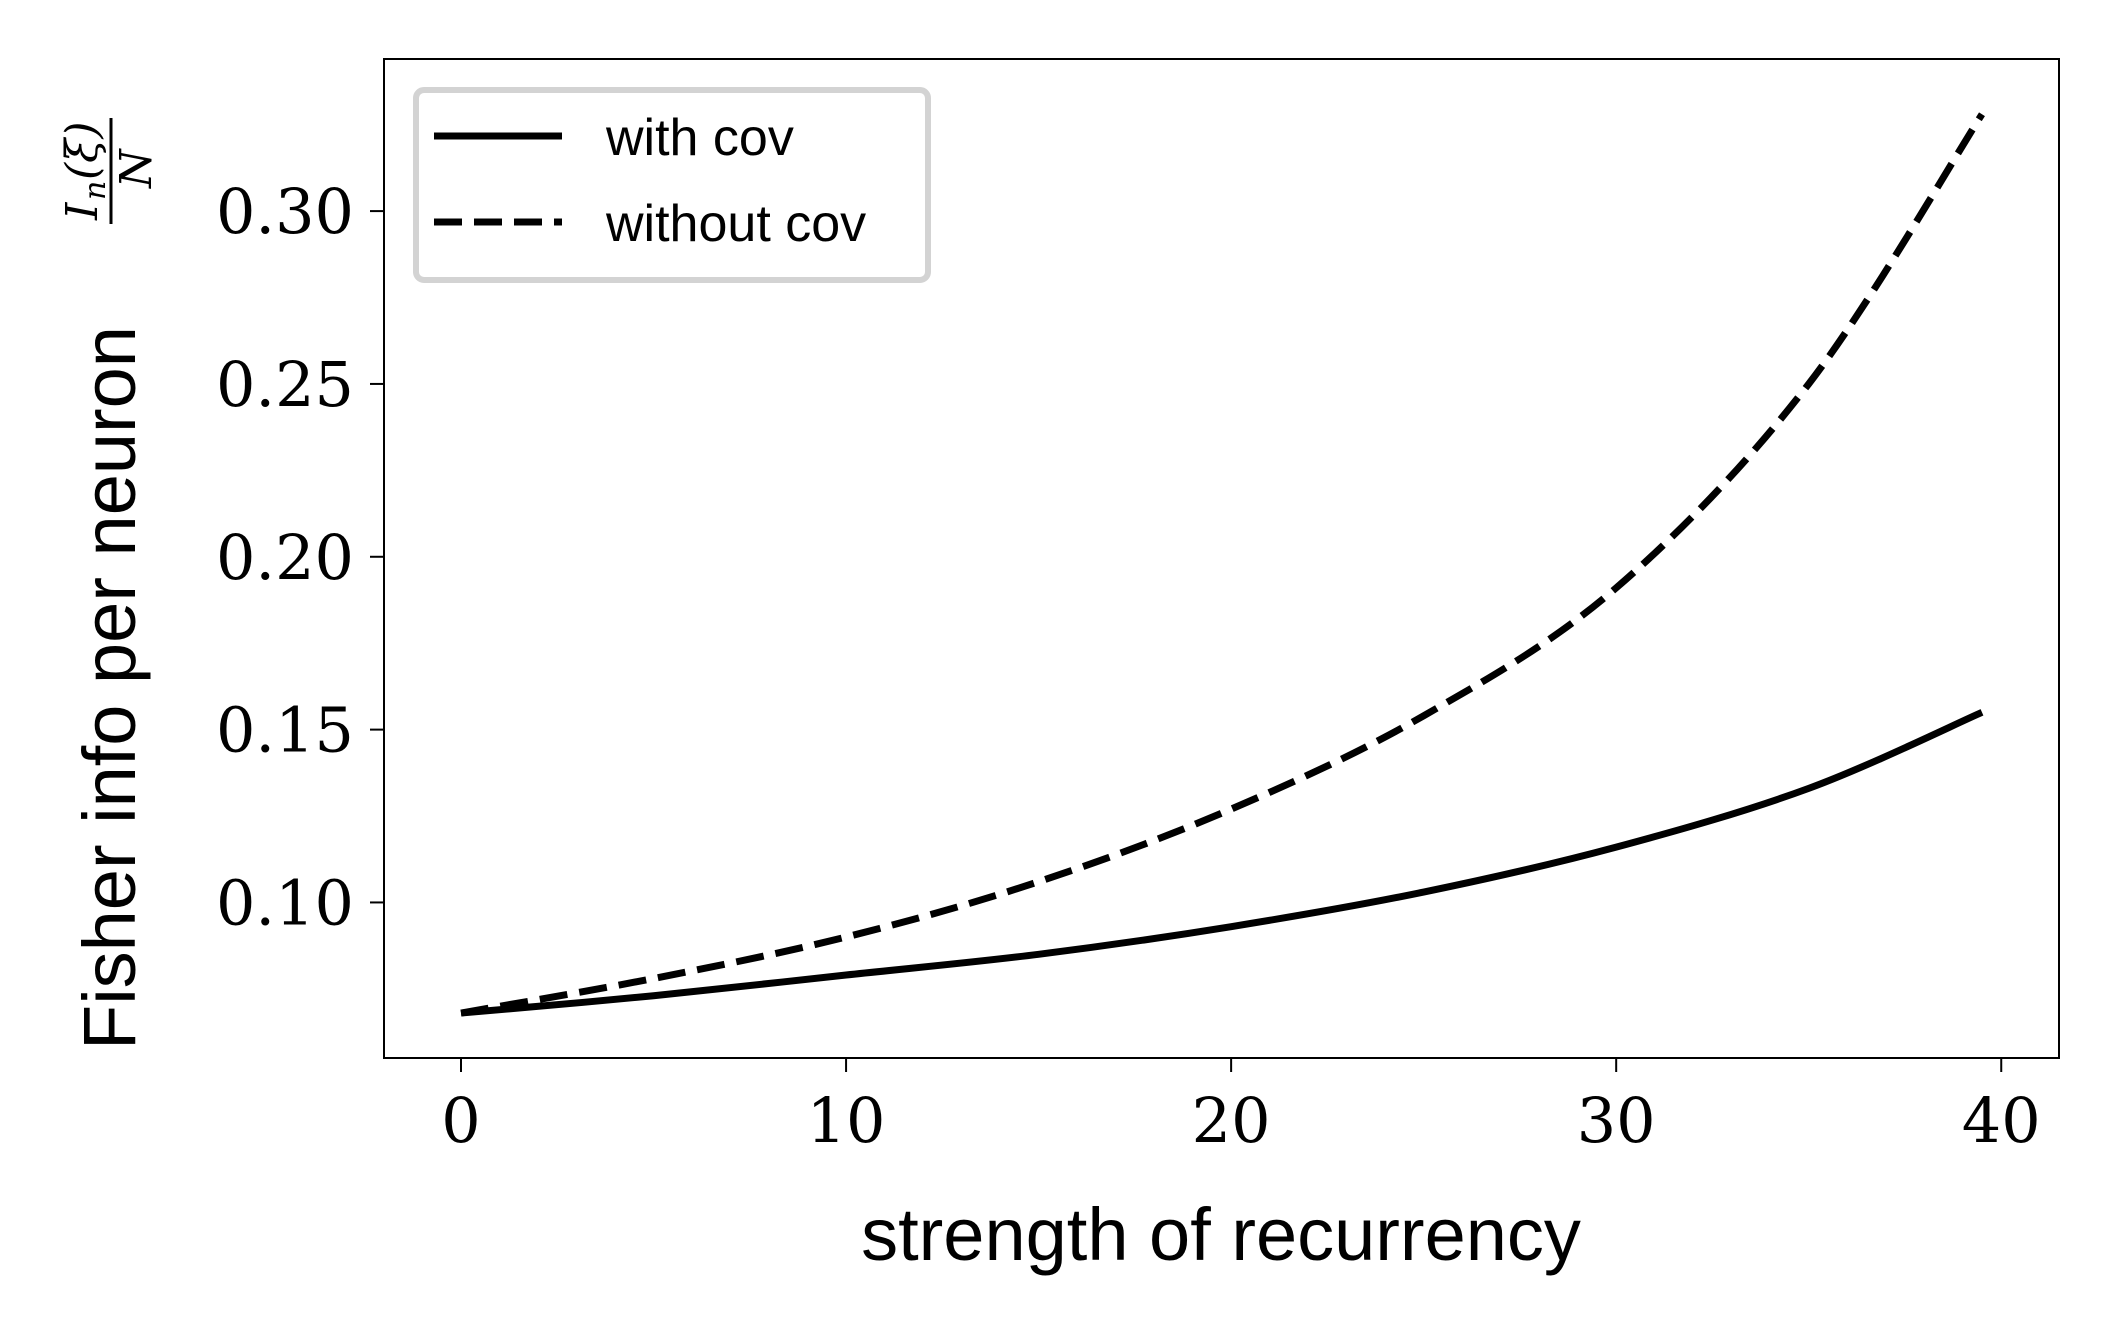 Image resolution: width=2109 pixels, height=1330 pixels. What do you see at coordinates (672, 185) in the screenshot?
I see `legend: with cov without cov` at bounding box center [672, 185].